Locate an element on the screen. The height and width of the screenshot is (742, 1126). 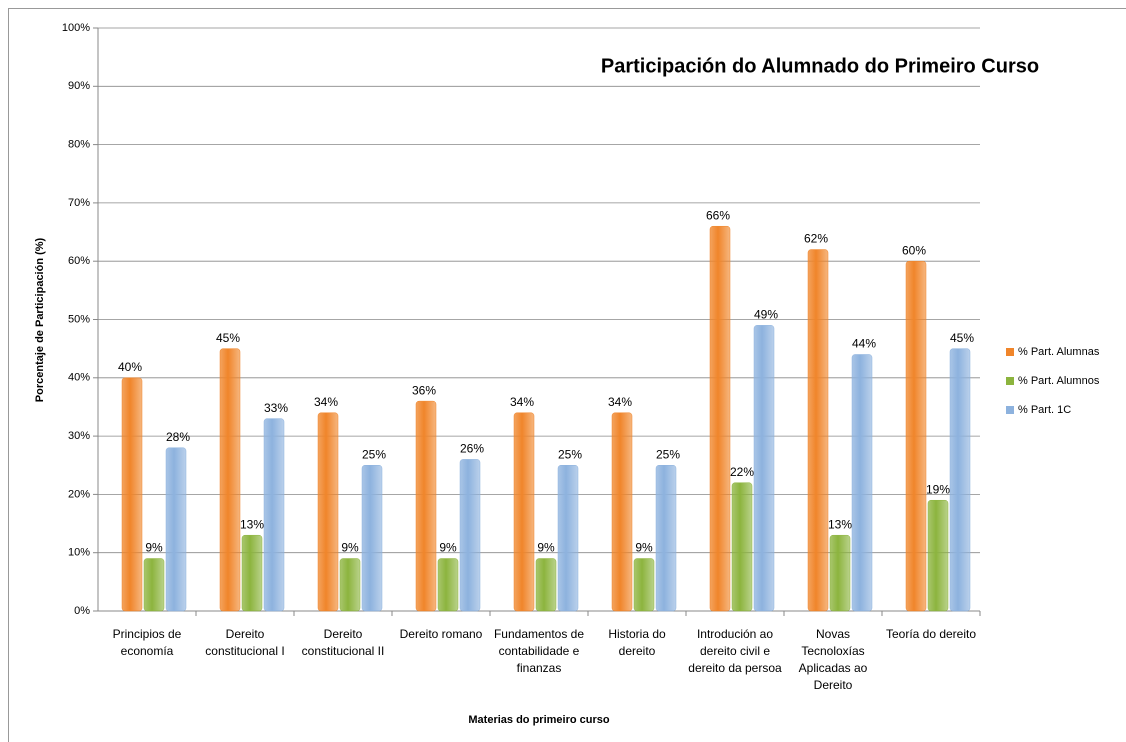
y-tick-label: 30% is located at coordinates (79, 436).